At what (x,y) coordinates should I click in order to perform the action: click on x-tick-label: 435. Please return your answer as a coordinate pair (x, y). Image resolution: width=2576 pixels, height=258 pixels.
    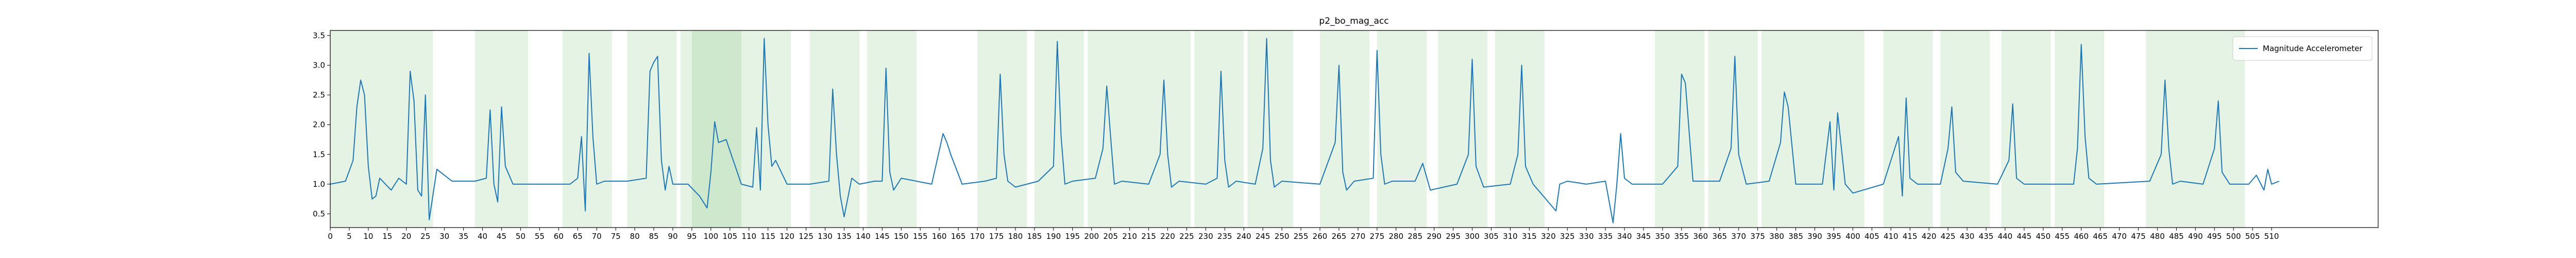
    Looking at the image, I should click on (1986, 236).